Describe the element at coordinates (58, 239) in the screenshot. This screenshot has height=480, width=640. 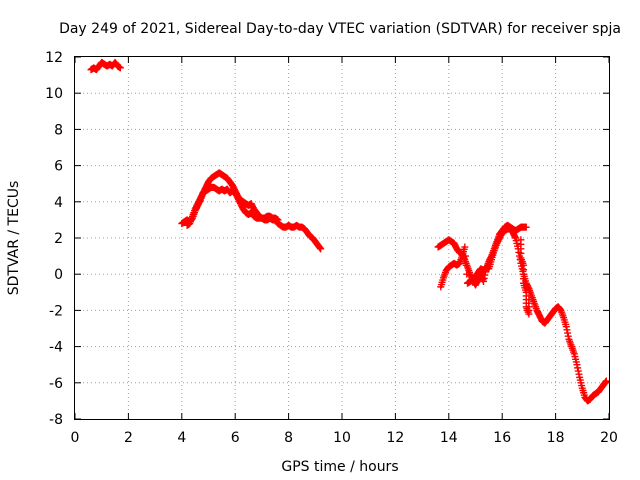
I see `y-tick-label: 2` at that location.